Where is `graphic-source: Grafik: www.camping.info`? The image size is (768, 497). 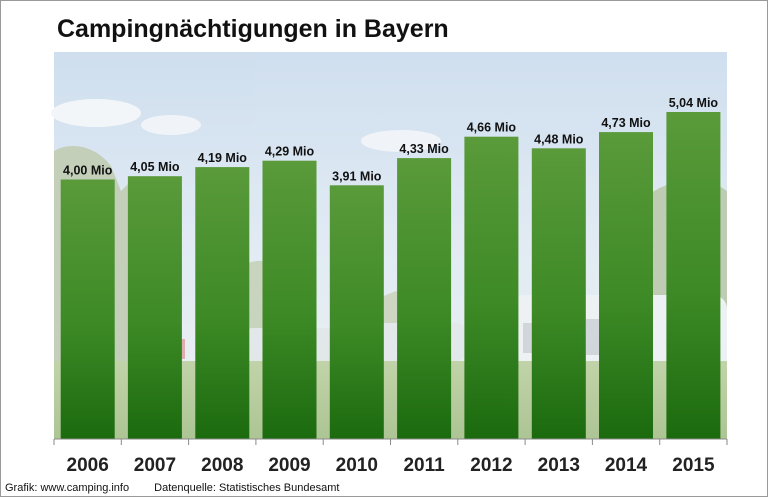 graphic-source: Grafik: www.camping.info is located at coordinates (67, 488).